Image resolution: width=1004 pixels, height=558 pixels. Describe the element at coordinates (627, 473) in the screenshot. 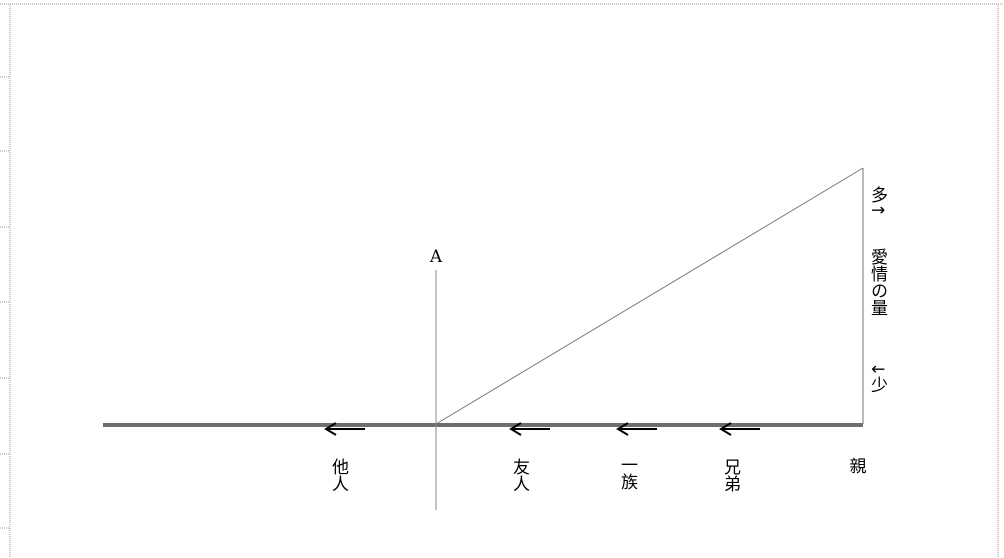

I see `label-ichizoku: 一族` at that location.